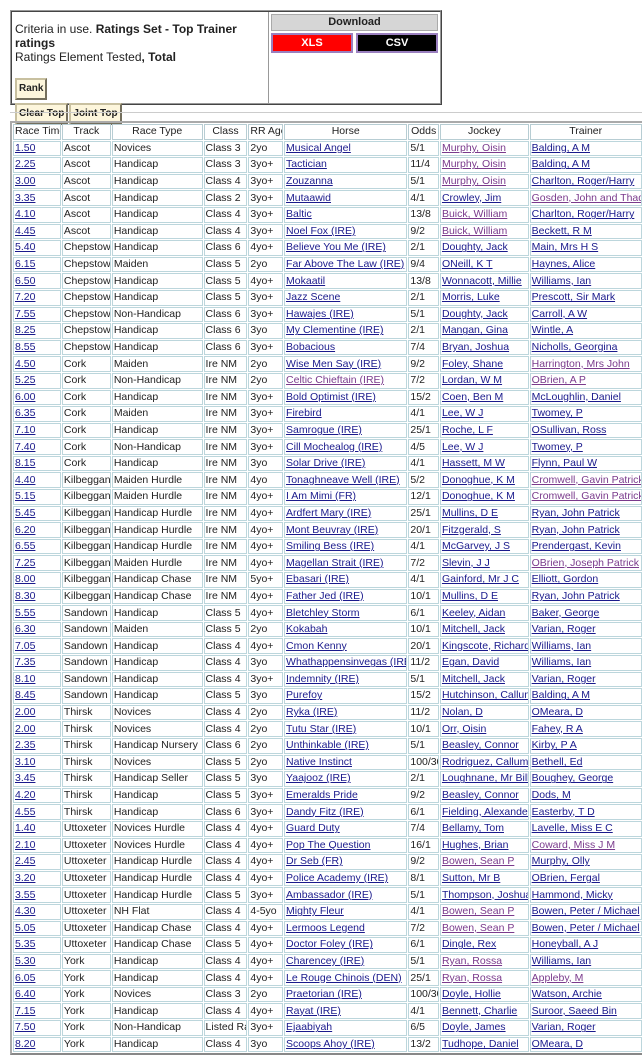 The width and height of the screenshot is (642, 1055). Describe the element at coordinates (25, 944) in the screenshot. I see `race-time-link: 5.35` at that location.